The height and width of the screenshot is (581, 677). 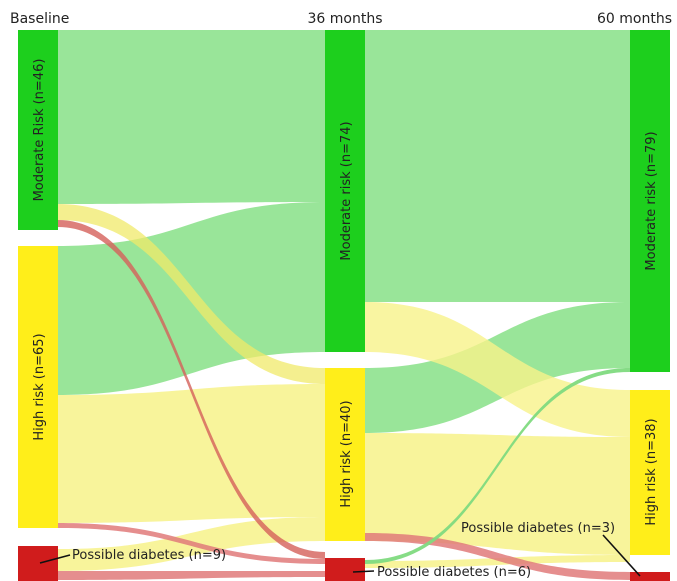 I want to click on flow-m36-mod-to-m60-high, so click(x=497, y=369).